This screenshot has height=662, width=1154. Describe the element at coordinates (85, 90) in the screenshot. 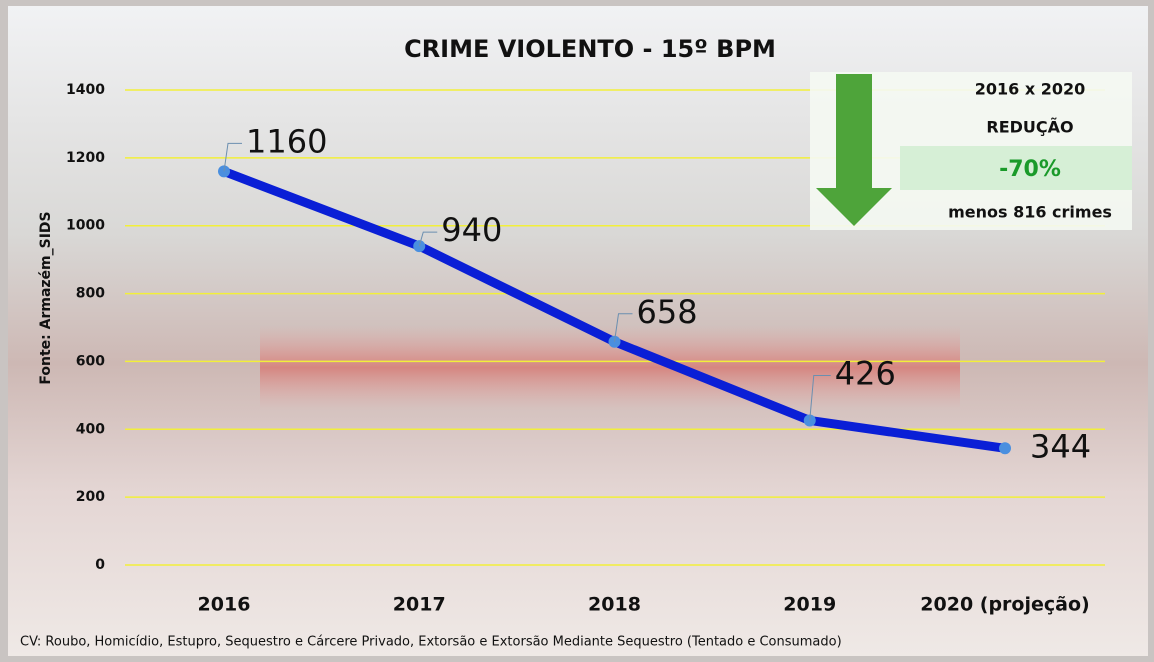

I see `y-tick-label: 1400` at that location.